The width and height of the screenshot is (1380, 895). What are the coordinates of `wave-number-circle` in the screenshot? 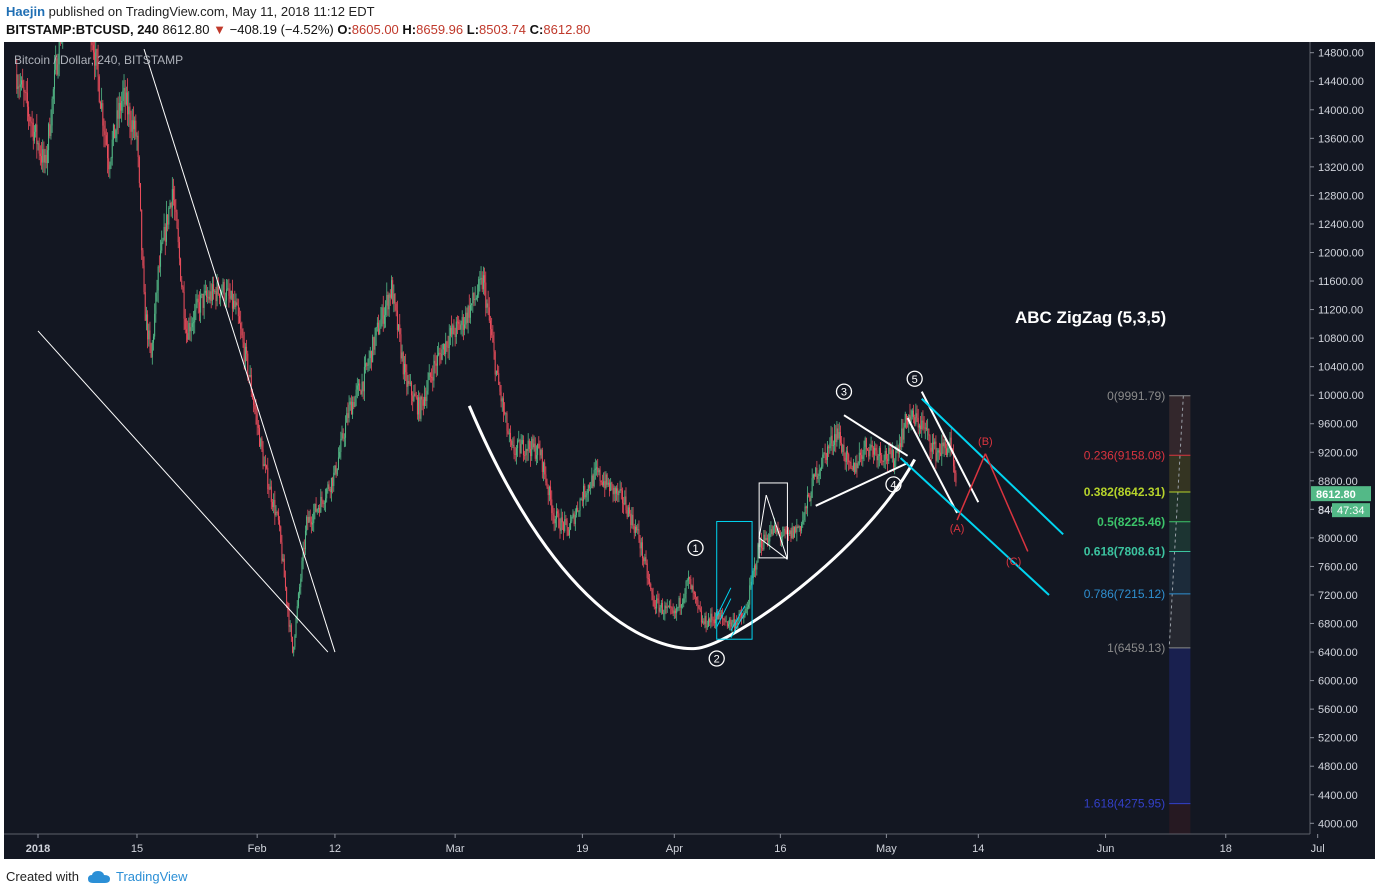 It's located at (893, 484).